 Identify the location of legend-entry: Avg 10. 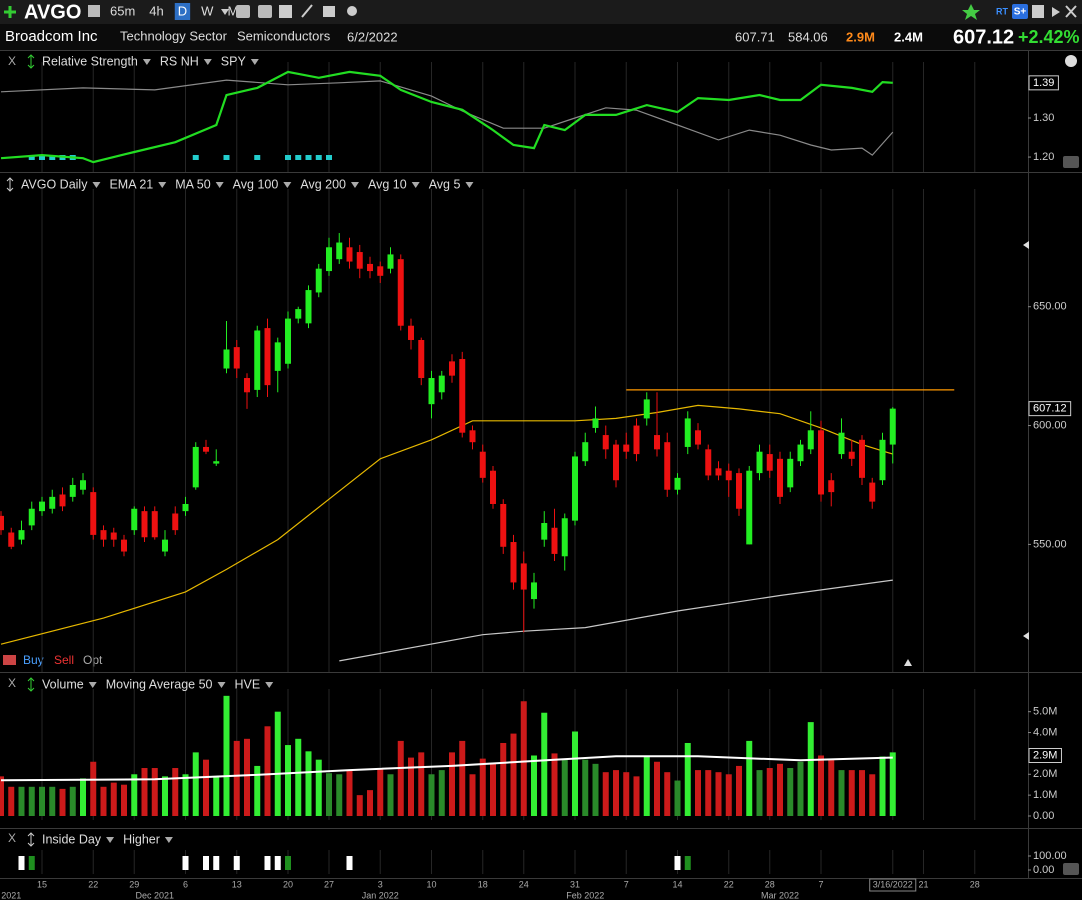
(387, 184).